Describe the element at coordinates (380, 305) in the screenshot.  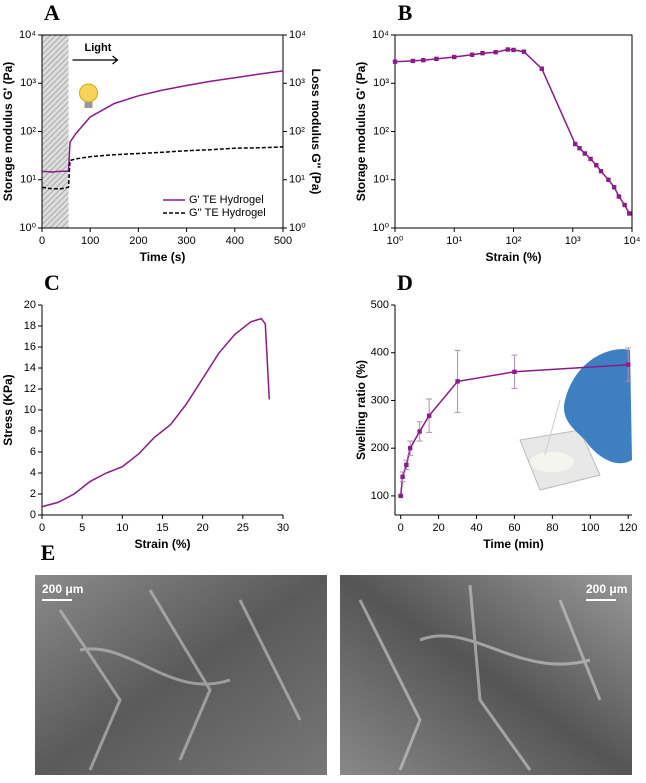
I see `y-tick-label: 500` at that location.